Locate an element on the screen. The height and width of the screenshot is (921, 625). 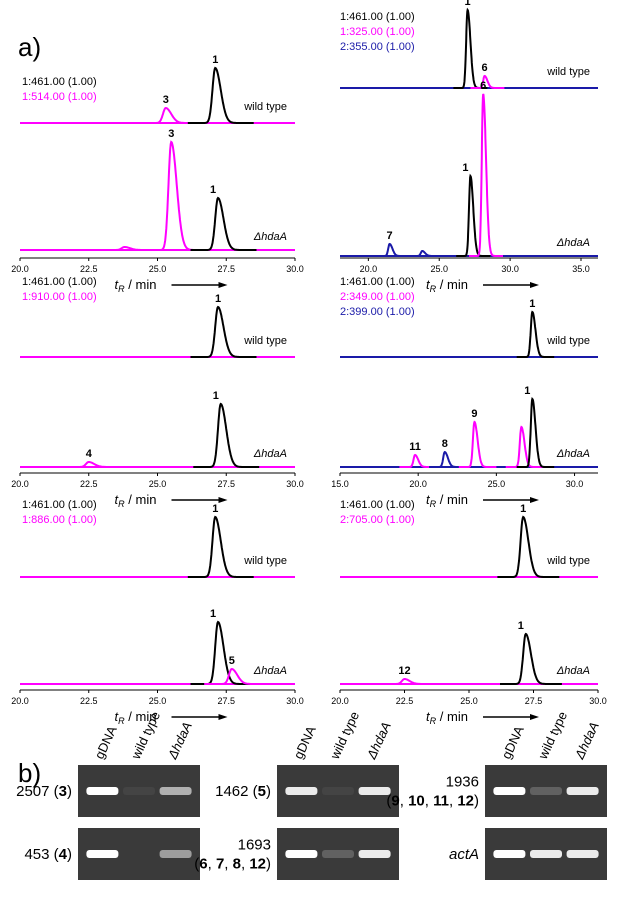
gel-label: actA is located at coordinates (464, 854).